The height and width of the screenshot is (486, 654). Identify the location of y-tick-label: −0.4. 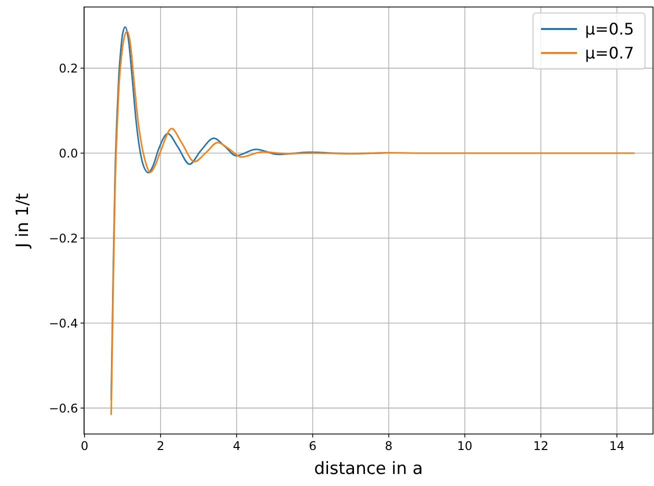
(63, 323).